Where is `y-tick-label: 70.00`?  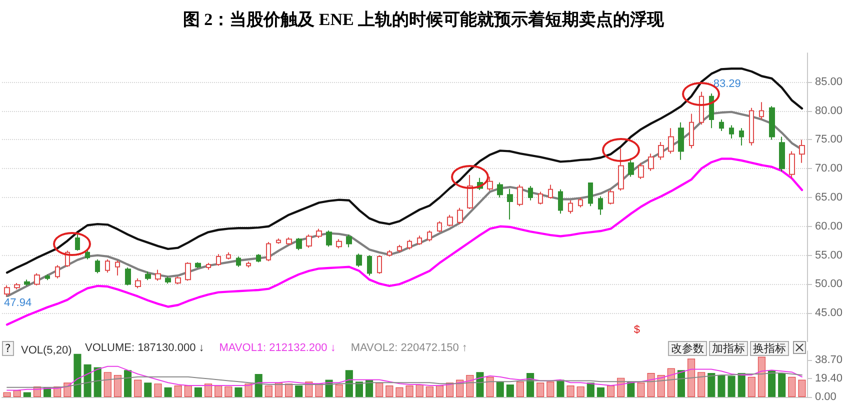
y-tick-label: 70.00 is located at coordinates (829, 168).